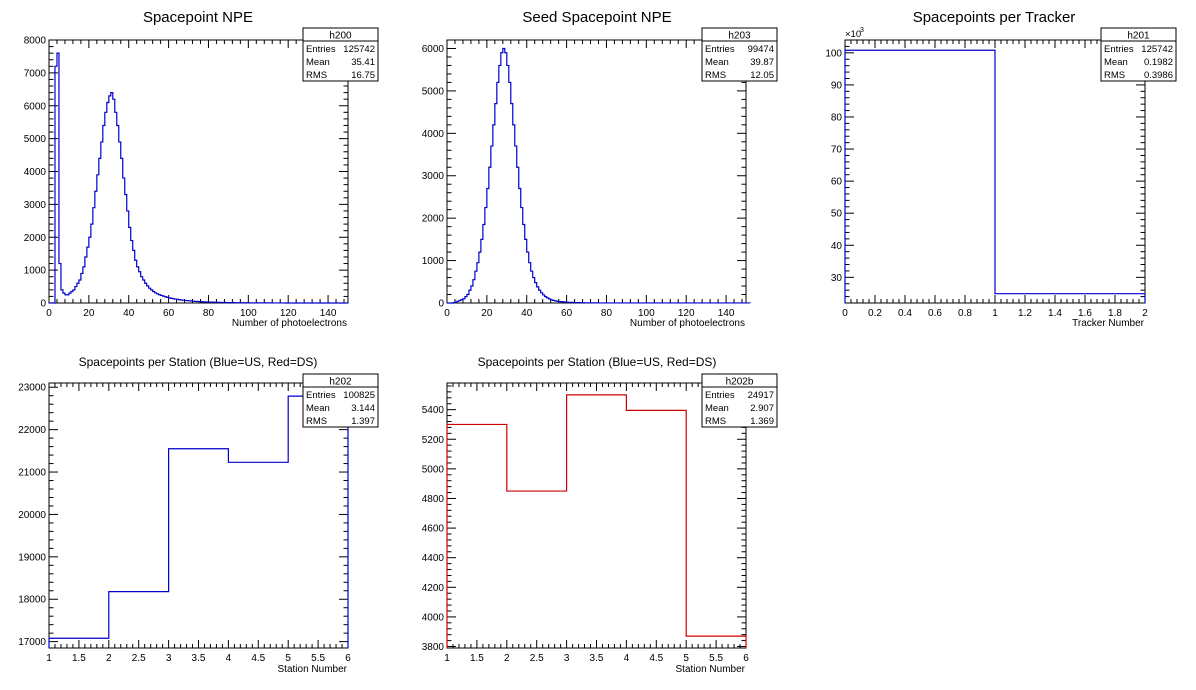 This screenshot has width=1196, height=690. Describe the element at coordinates (762, 75) in the screenshot. I see `stats-value-rms: 12.05` at that location.